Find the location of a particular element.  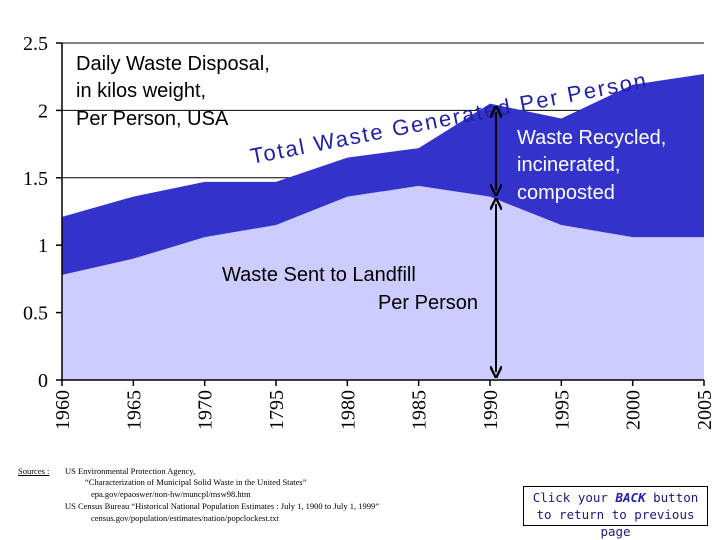

source-line: epa.gov/epaoswer/non-hw/muncpl/msw98.htm is located at coordinates (171, 494).